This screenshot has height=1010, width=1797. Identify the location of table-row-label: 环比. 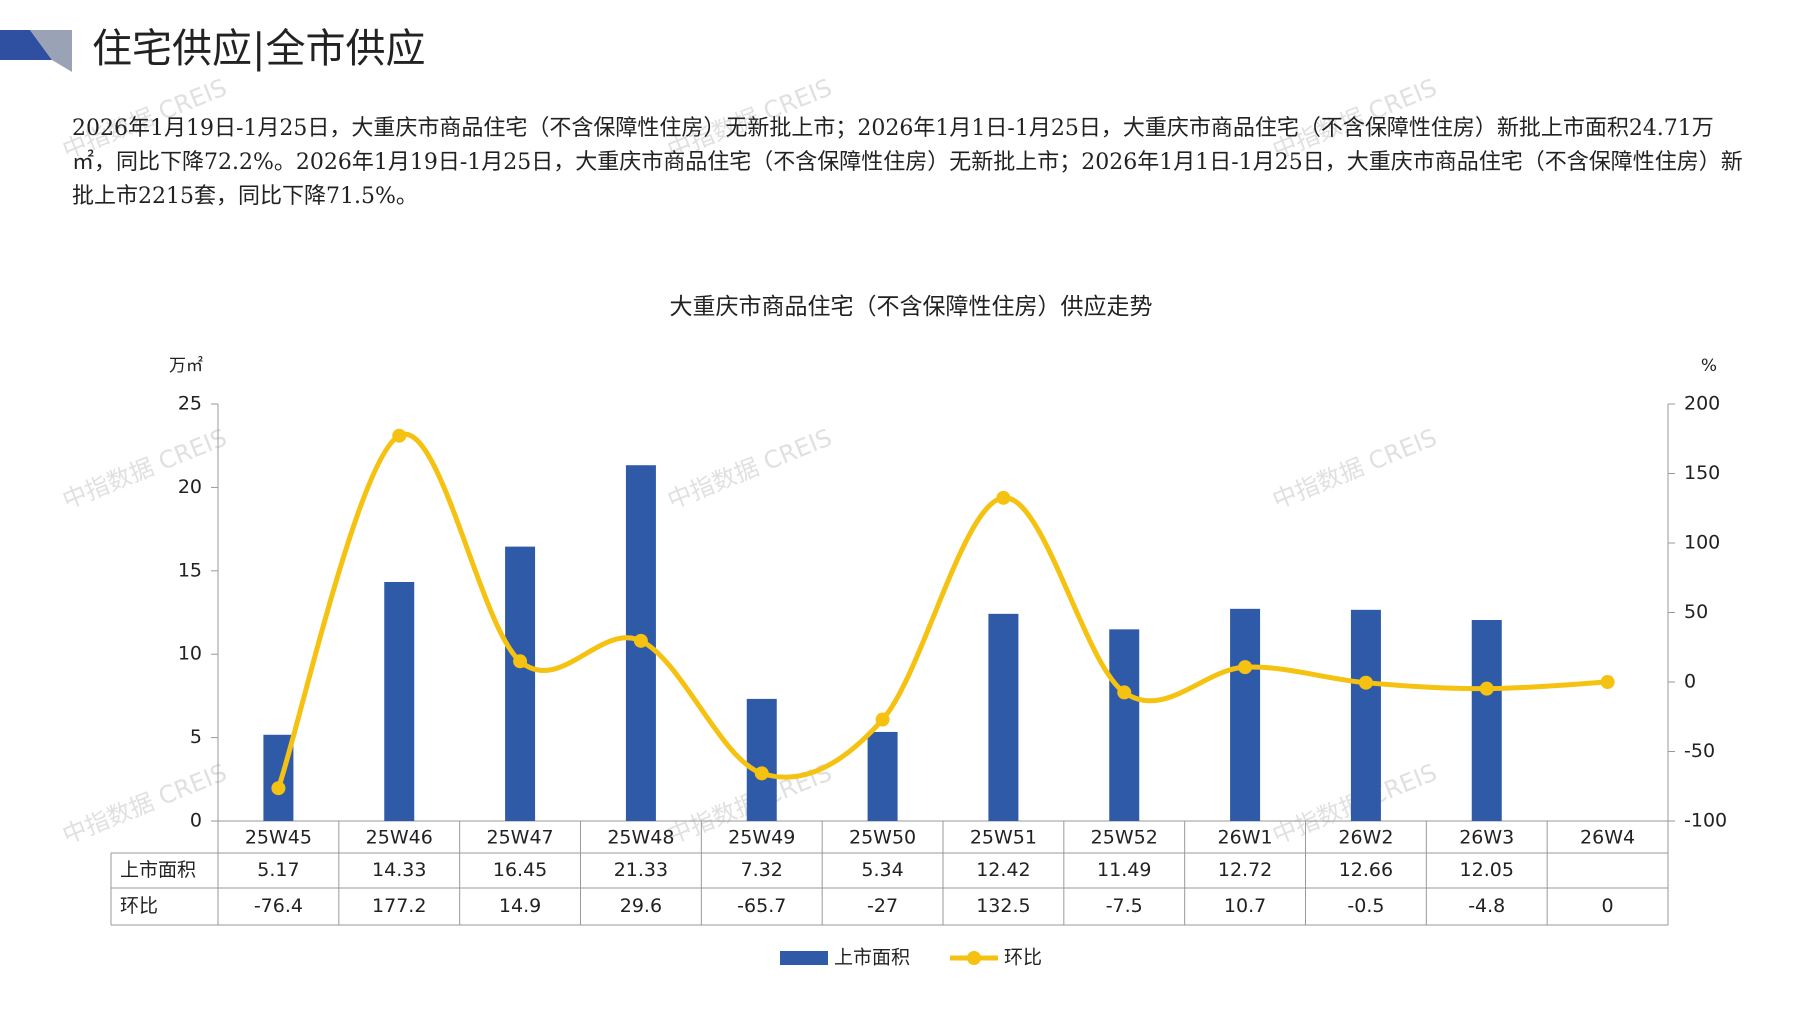
(139, 906).